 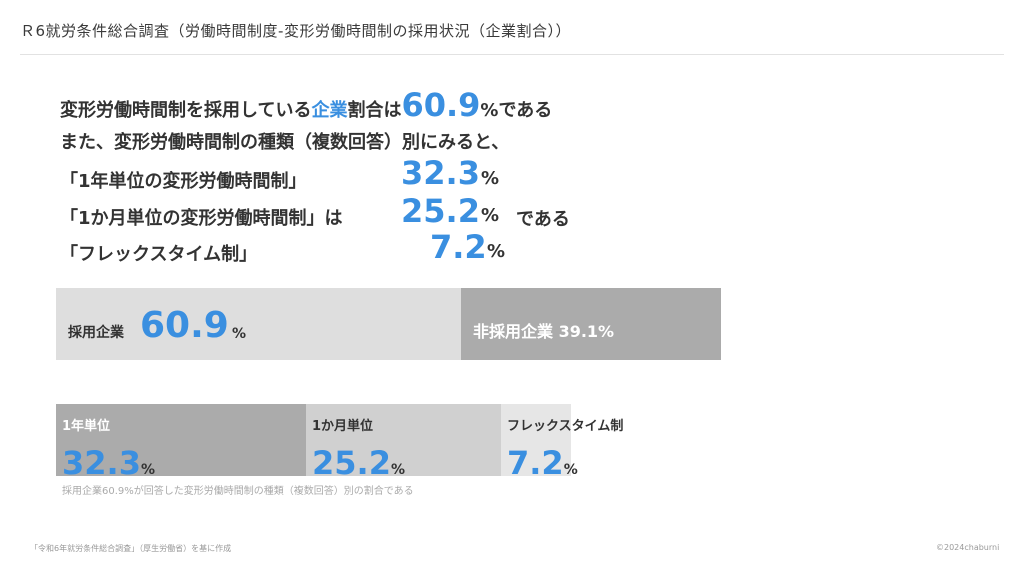 What do you see at coordinates (239, 334) in the screenshot?
I see `adopting-companies-pct: %` at bounding box center [239, 334].